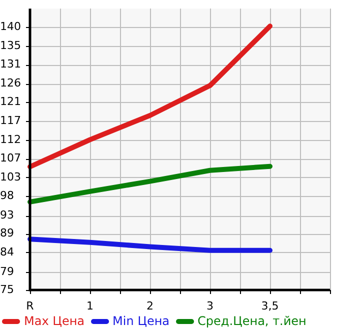 This screenshot has height=335, width=345. Describe the element at coordinates (10, 27) in the screenshot. I see `y-tick-label: 140` at that location.